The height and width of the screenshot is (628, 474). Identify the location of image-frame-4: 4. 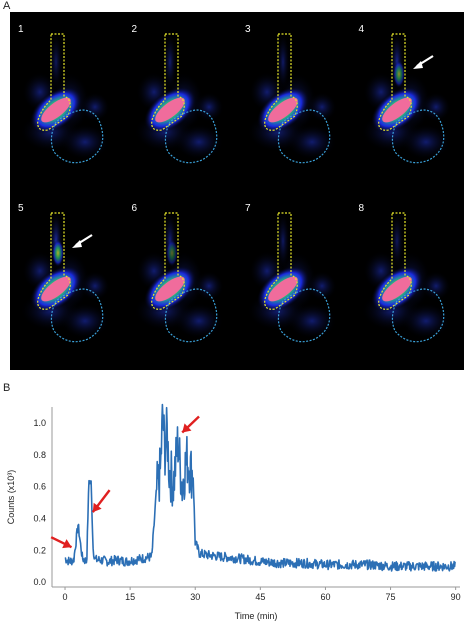
(407, 101).